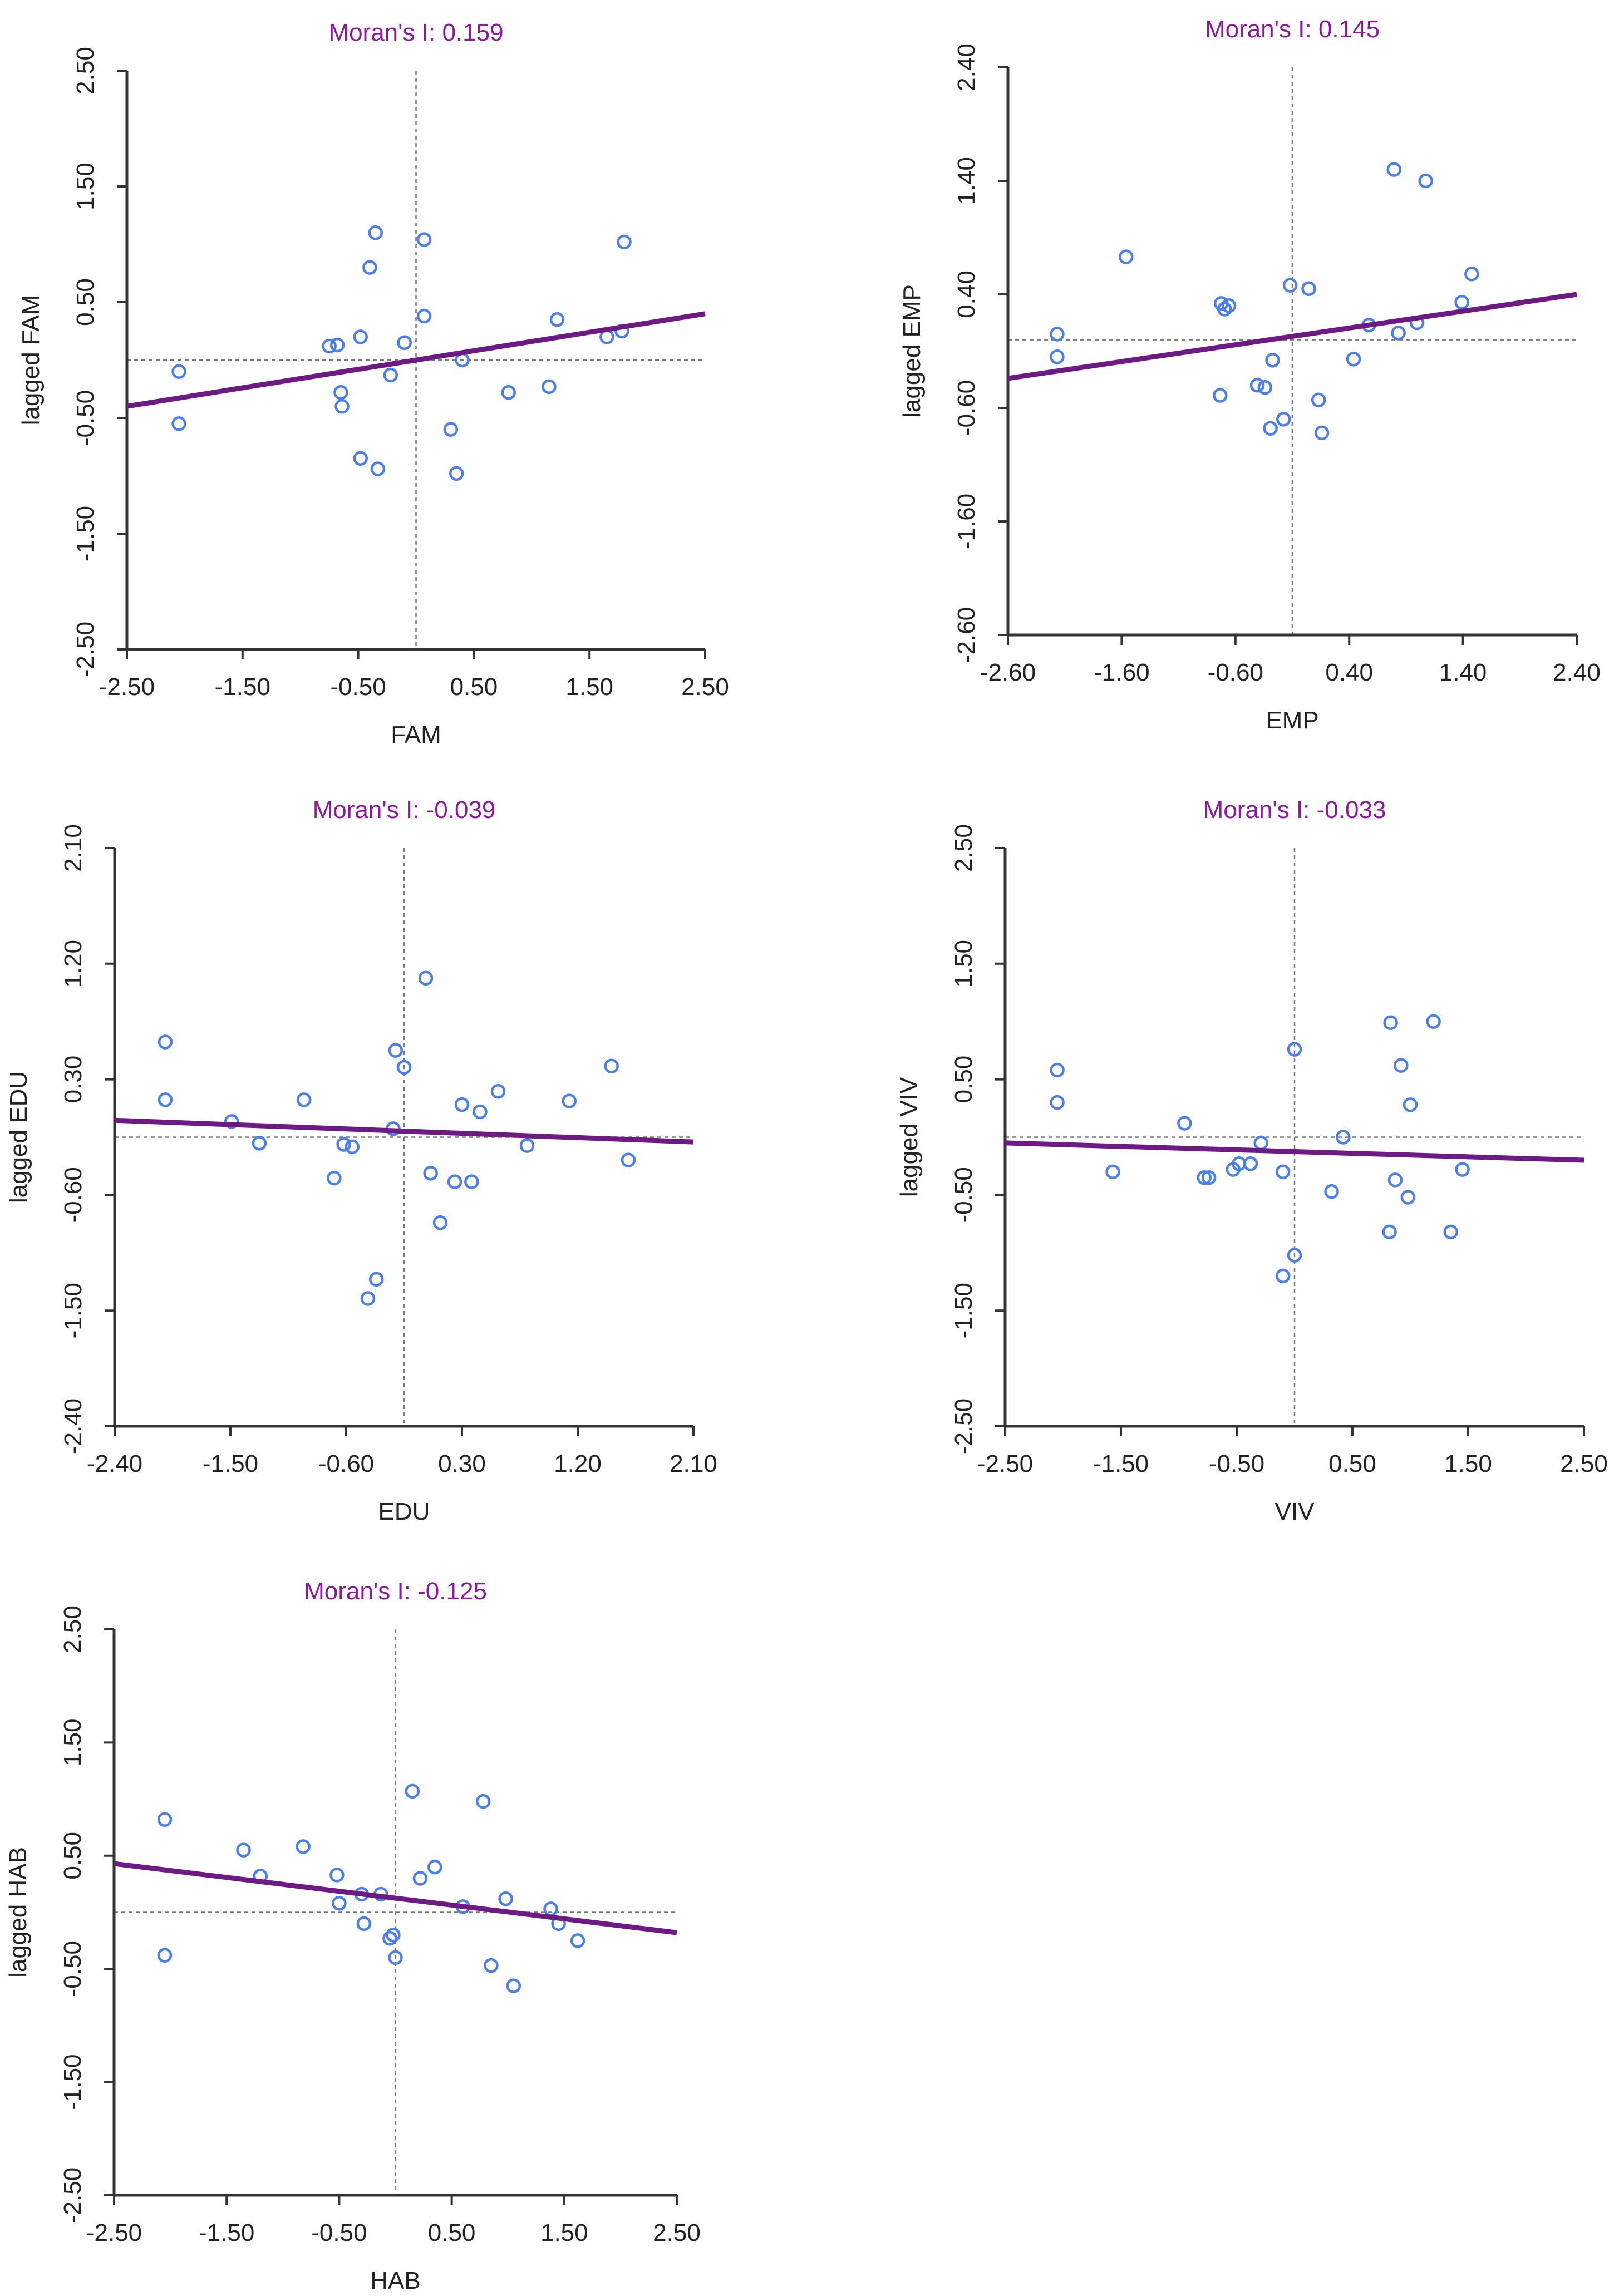  Describe the element at coordinates (966, 521) in the screenshot. I see `y-tick-label: -1.60` at that location.